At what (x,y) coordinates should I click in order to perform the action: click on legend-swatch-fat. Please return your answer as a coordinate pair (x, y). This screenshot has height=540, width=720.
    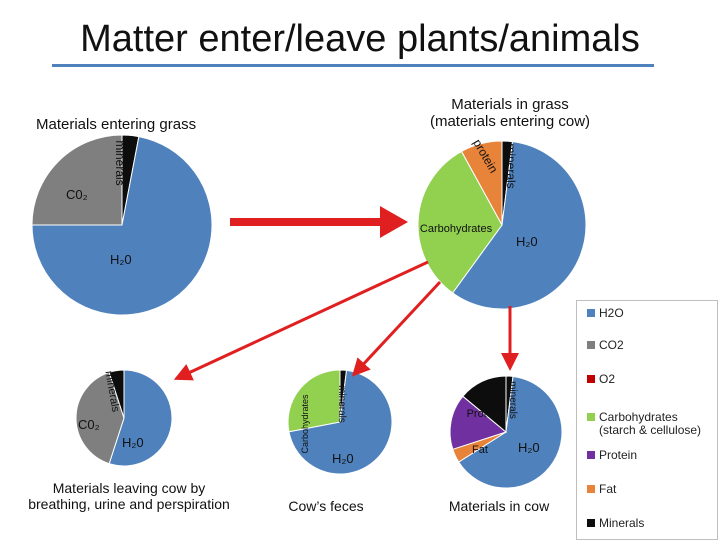
    Looking at the image, I should click on (591, 489).